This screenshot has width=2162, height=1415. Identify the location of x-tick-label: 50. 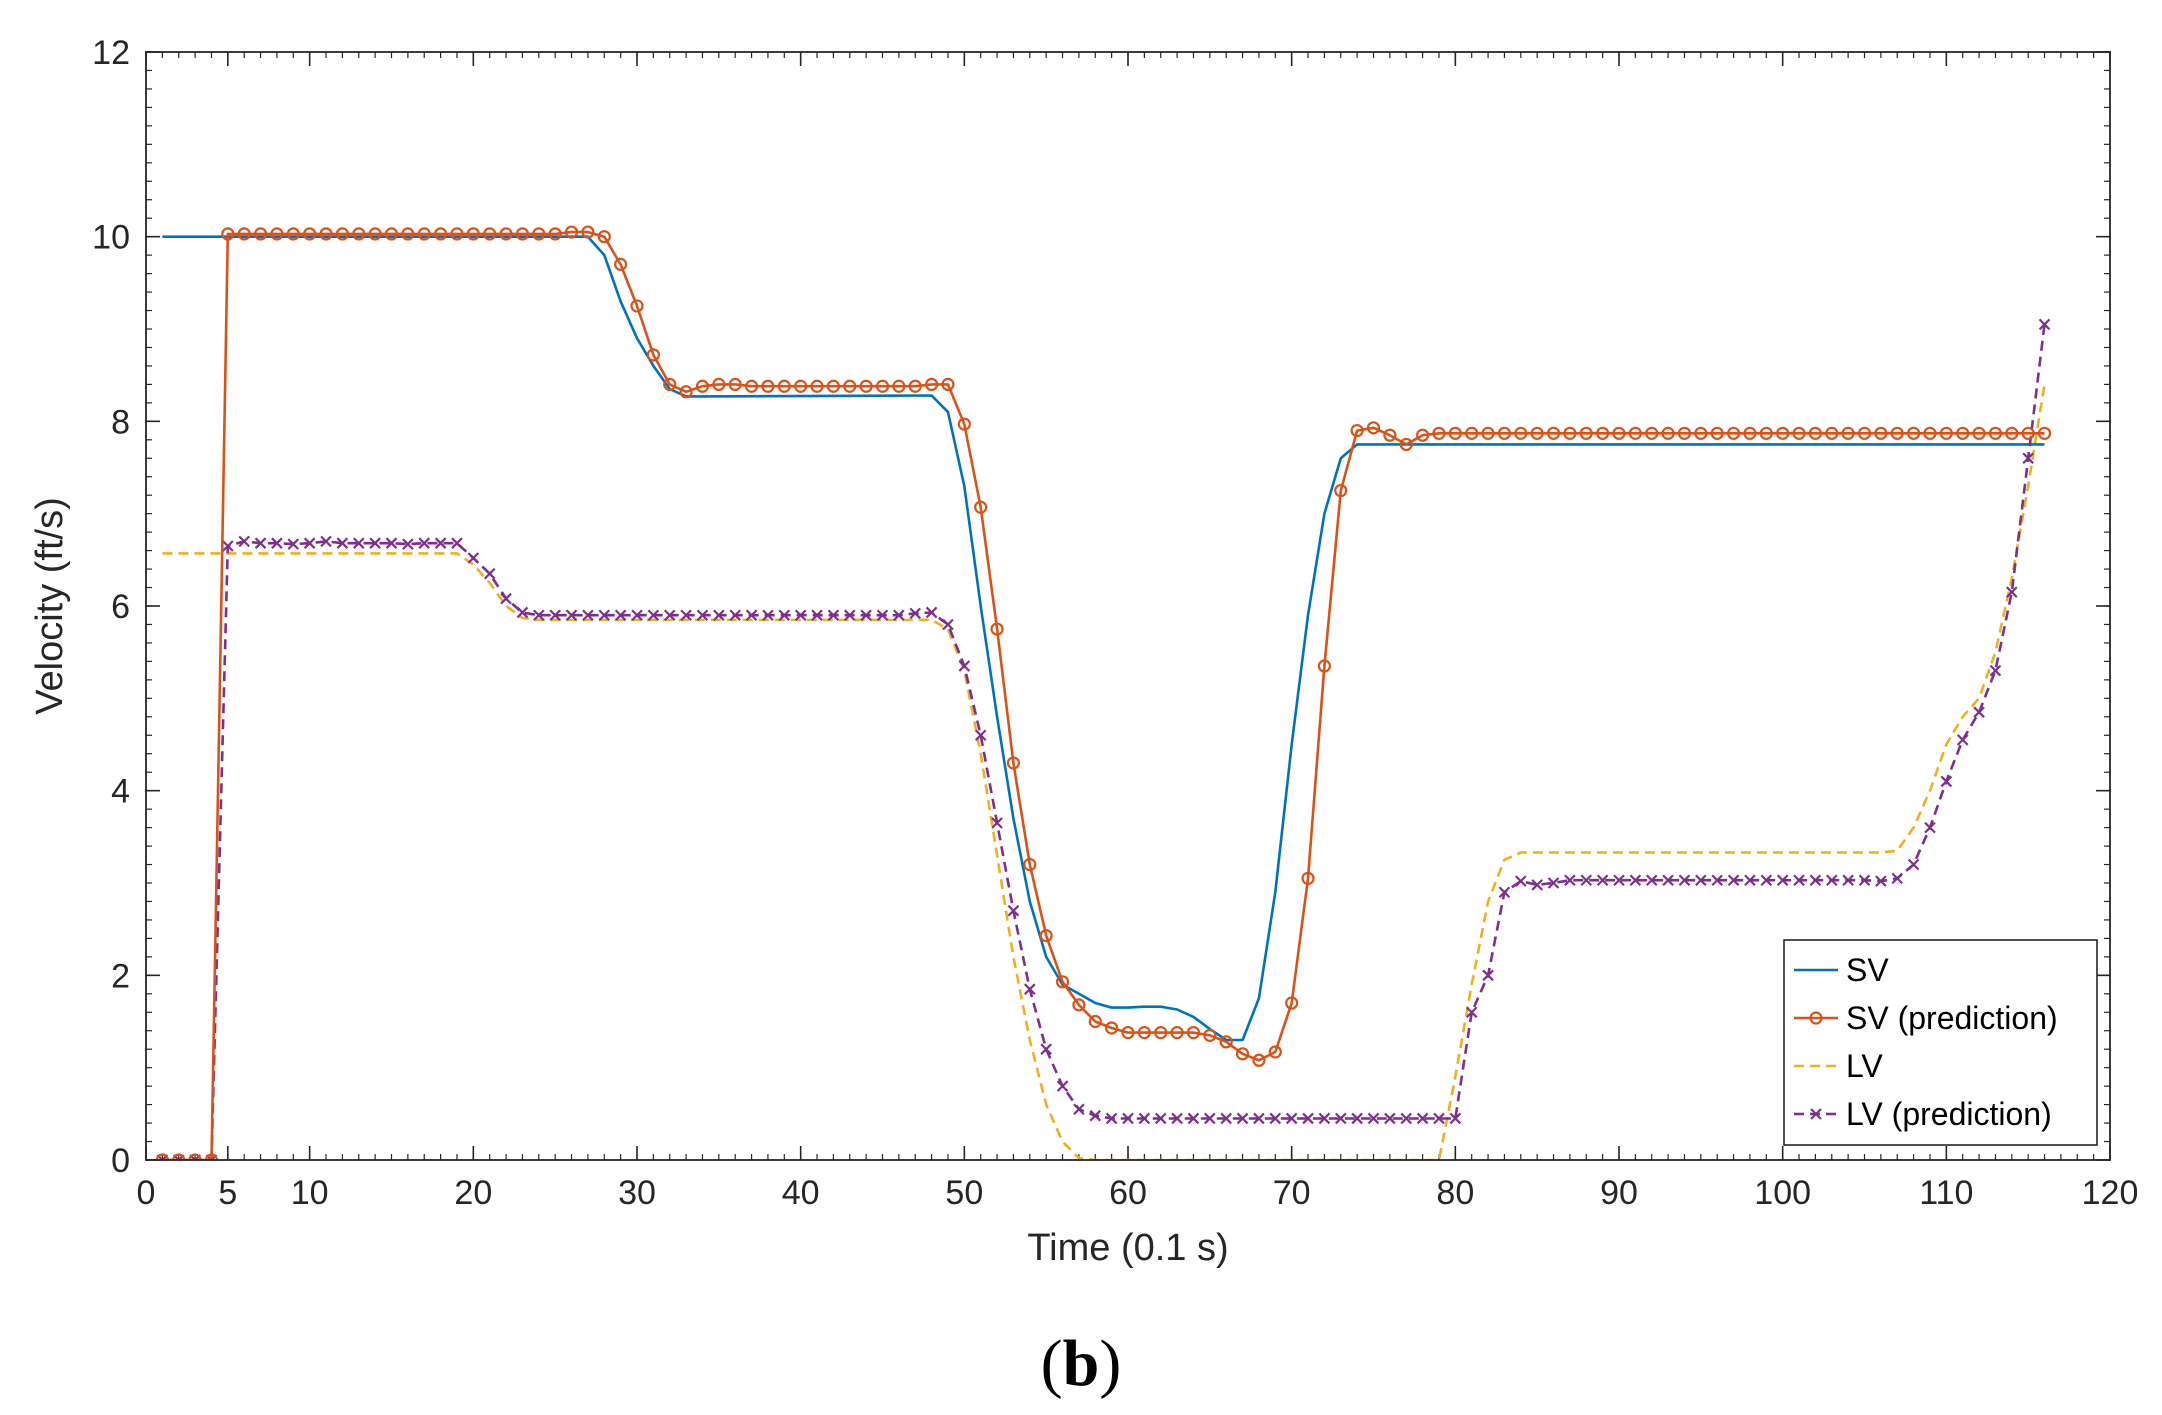
(964, 1193).